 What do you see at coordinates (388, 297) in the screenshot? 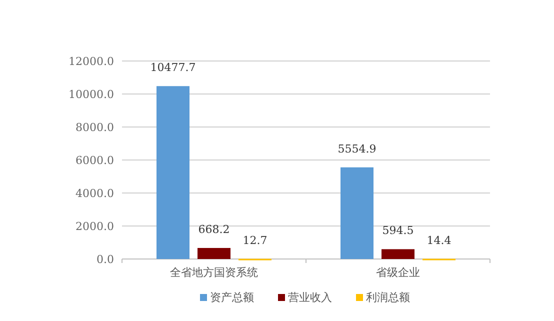
I see `legend-label: 利润总额` at bounding box center [388, 297].